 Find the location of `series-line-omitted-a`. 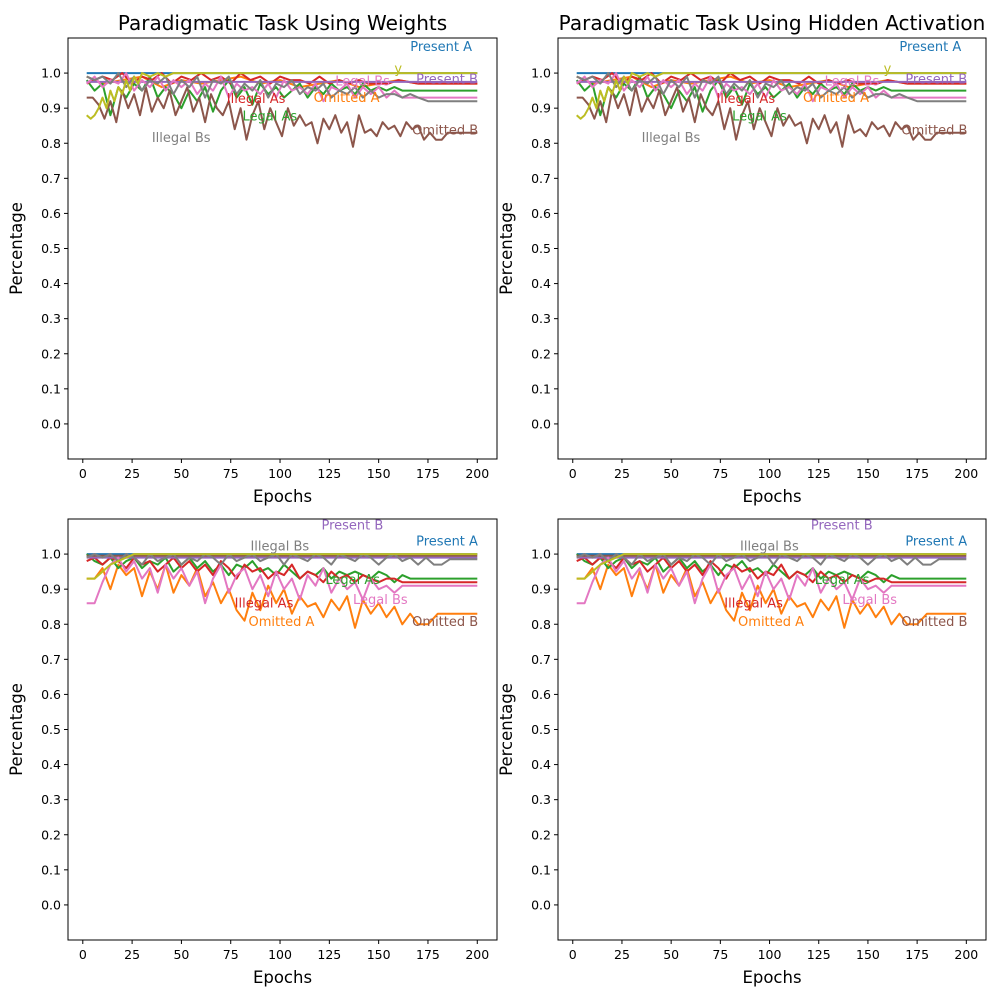

series-line-omitted-a is located at coordinates (771, 596).